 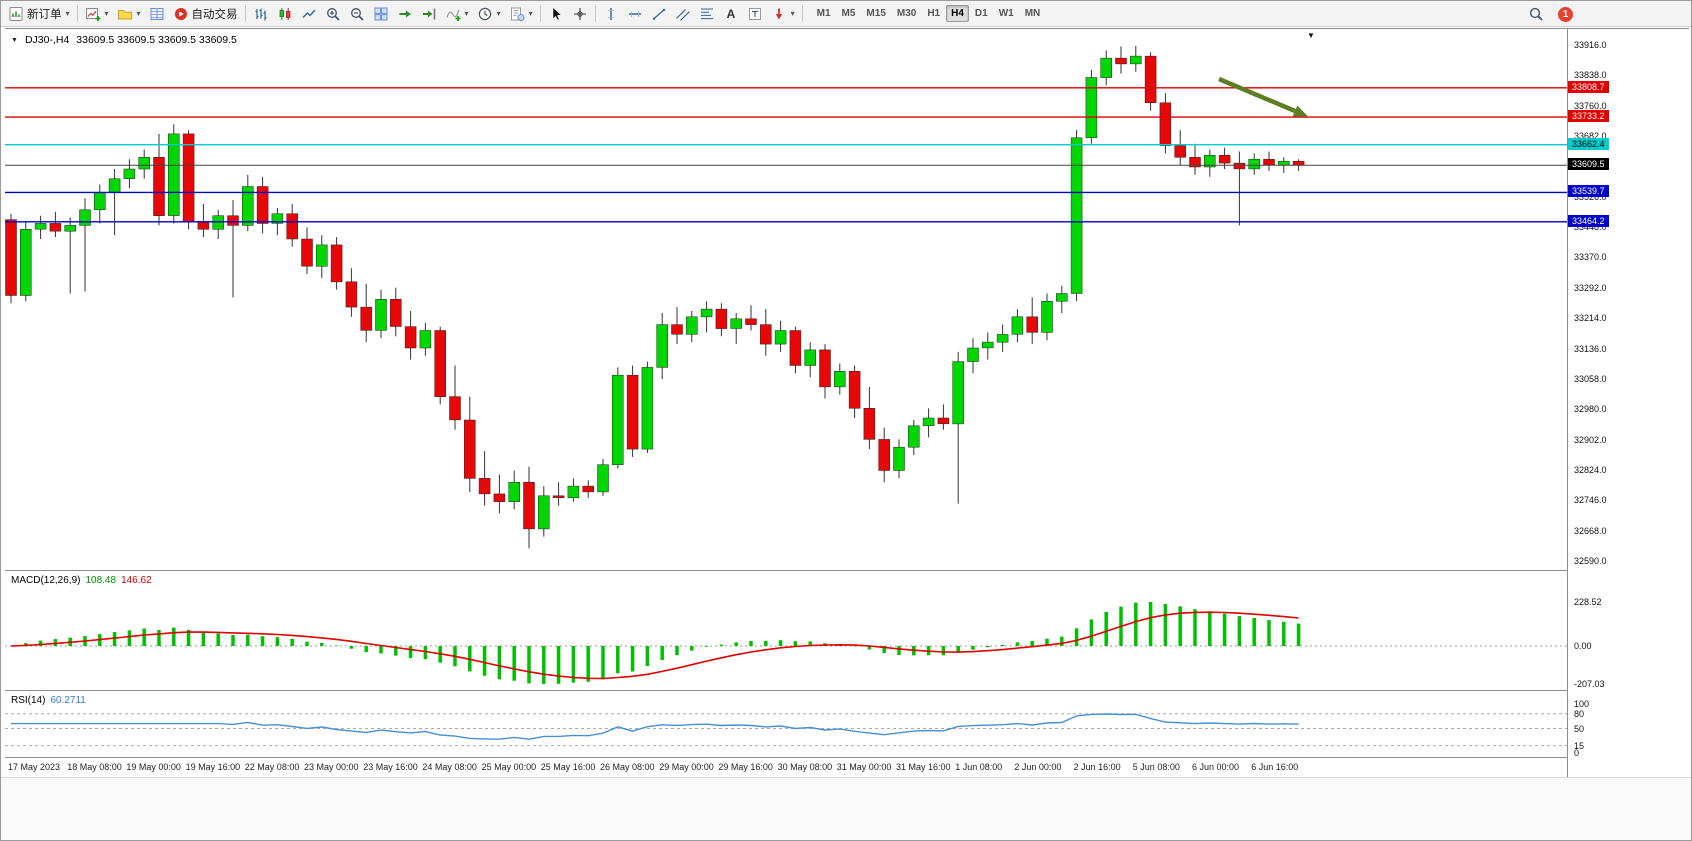 I want to click on price-level-tag: 33539.7, so click(x=1588, y=191).